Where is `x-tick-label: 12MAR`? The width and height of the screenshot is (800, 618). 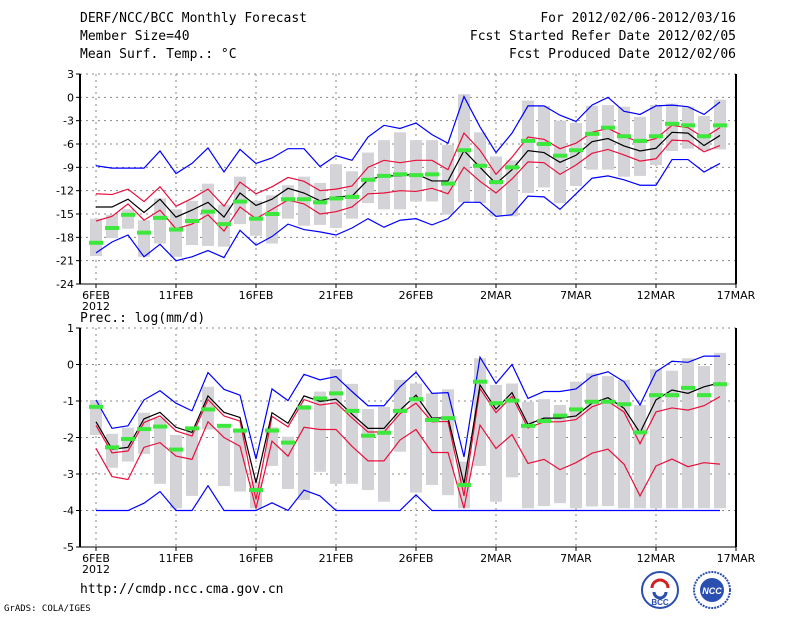 x-tick-label: 12MAR is located at coordinates (656, 295).